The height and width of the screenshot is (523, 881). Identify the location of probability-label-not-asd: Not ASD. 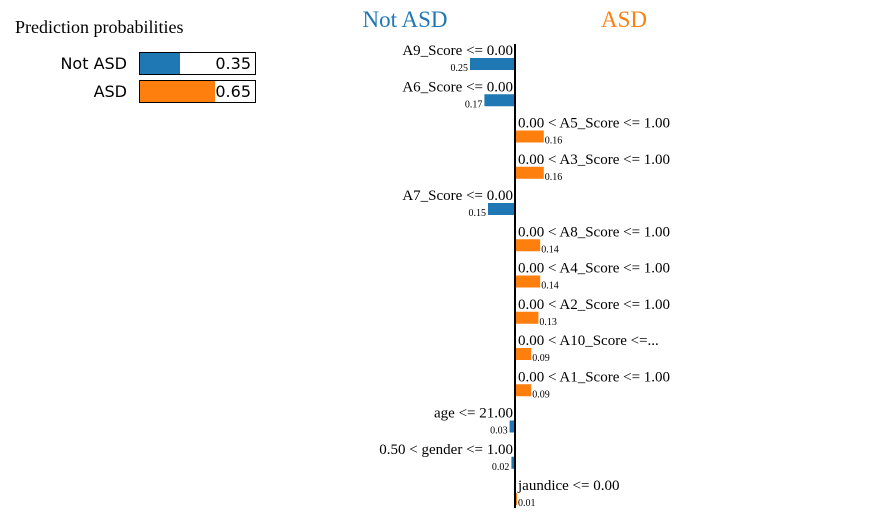
(93, 63).